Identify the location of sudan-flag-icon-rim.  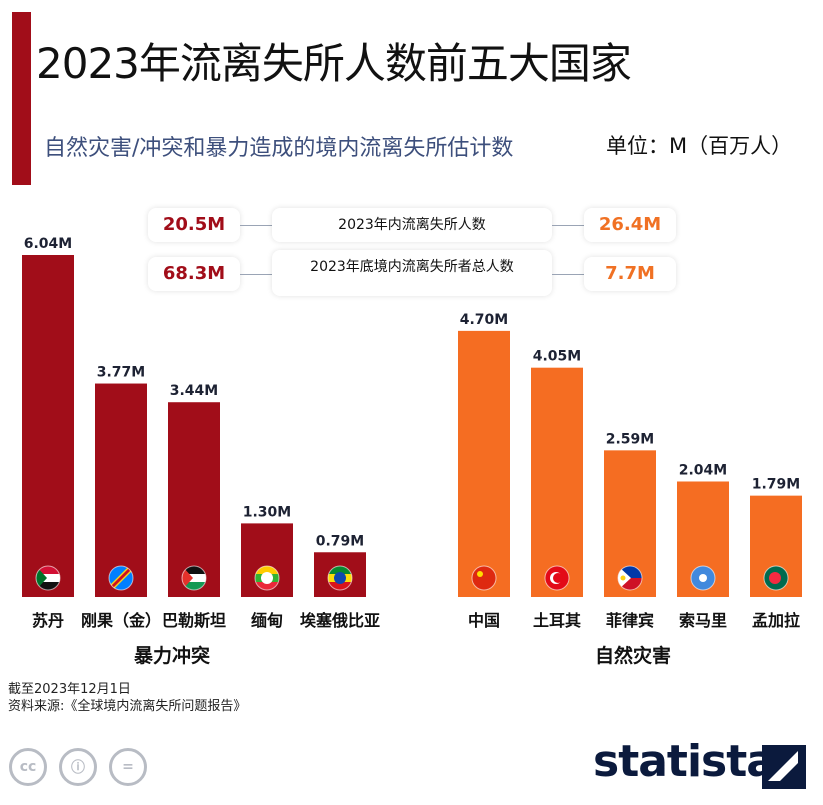
(48, 578).